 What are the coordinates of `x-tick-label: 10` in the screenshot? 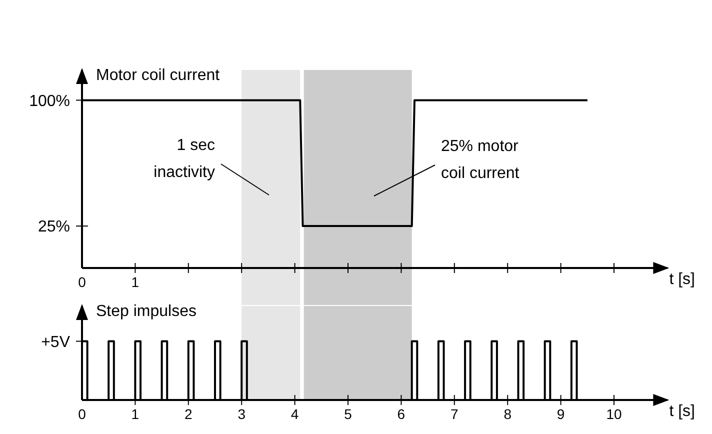 It's located at (614, 414).